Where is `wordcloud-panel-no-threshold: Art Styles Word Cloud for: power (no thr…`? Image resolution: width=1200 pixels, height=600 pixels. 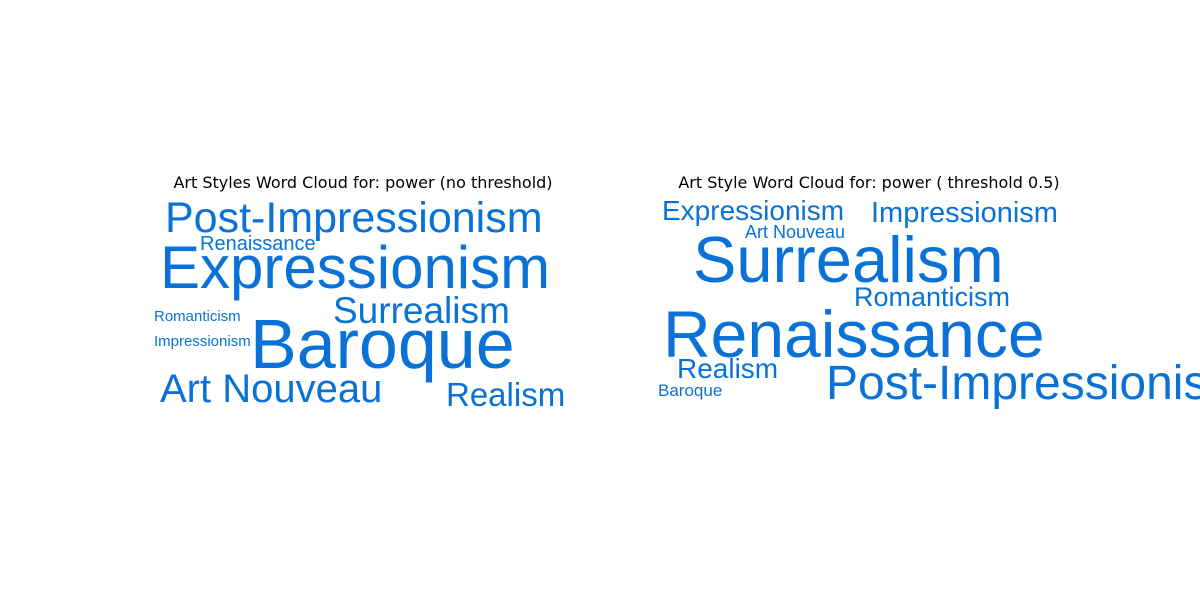
wordcloud-panel-no-threshold: Art Styles Word Cloud for: power (no thr… is located at coordinates (363, 295).